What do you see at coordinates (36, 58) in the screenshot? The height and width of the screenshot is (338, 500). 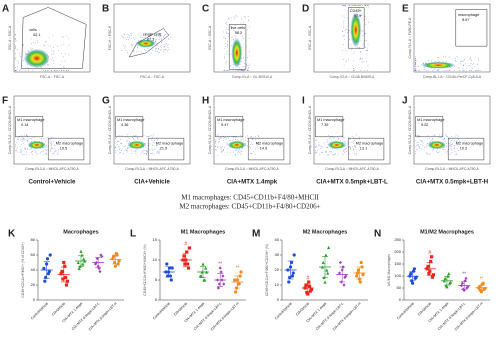 I see `density-blob` at bounding box center [36, 58].